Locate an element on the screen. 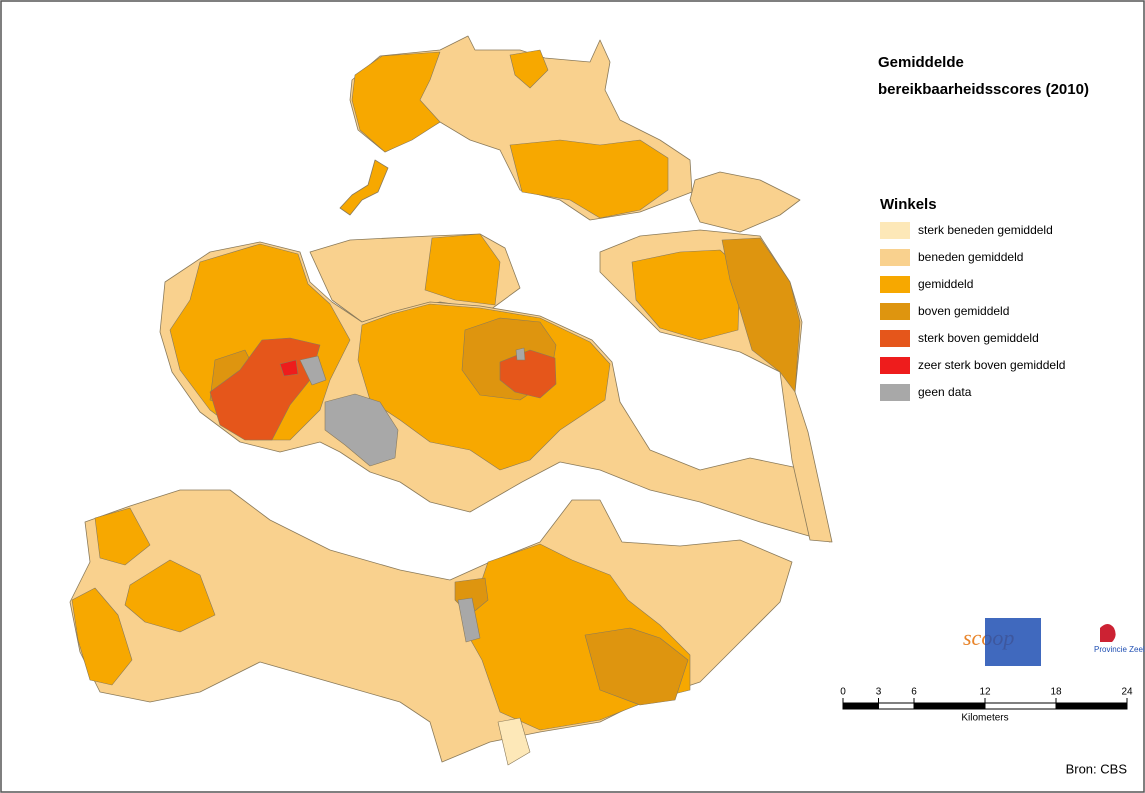 The height and width of the screenshot is (793, 1145). legend-label: beneden gemiddeld is located at coordinates (970, 257).